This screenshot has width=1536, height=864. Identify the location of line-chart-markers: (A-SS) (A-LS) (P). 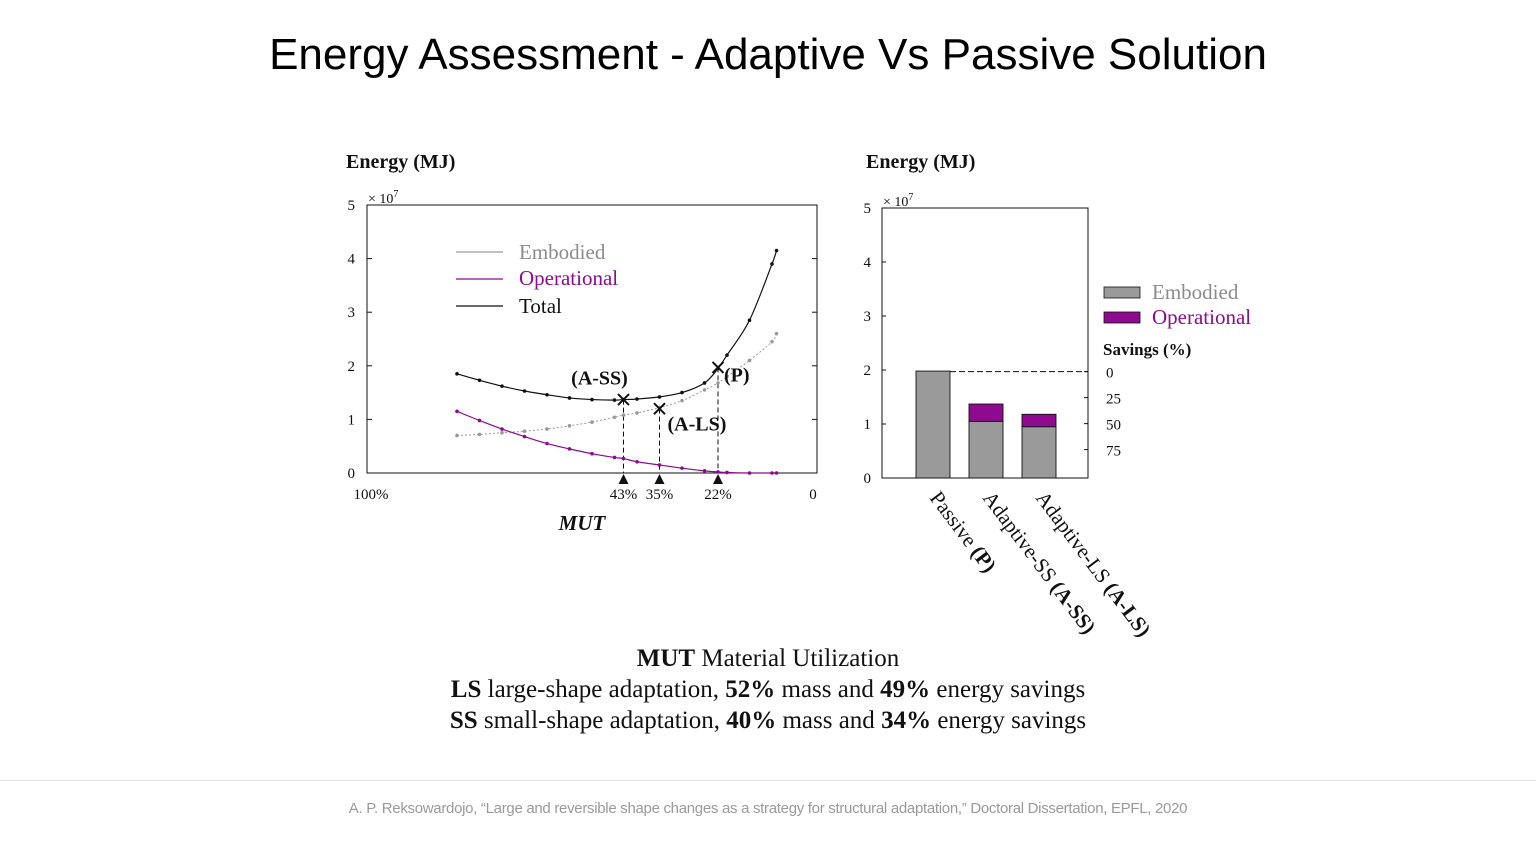
(660, 398).